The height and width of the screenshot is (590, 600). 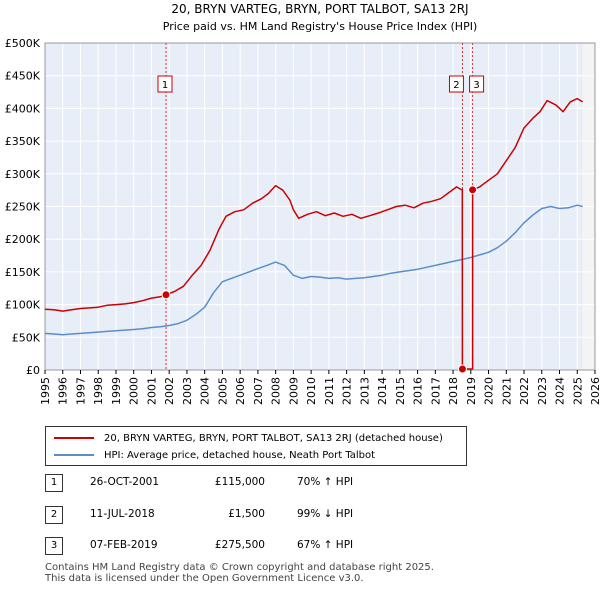 I want to click on y-tick-label: £0, so click(x=33, y=370).